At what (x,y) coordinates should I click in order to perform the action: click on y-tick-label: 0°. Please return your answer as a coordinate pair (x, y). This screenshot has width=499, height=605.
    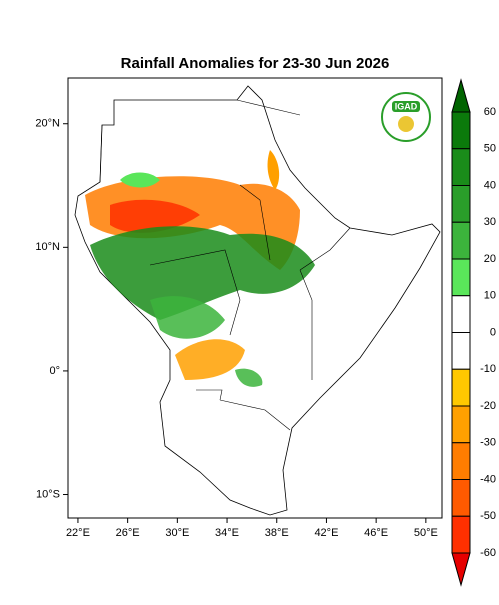
    Looking at the image, I should click on (54, 371).